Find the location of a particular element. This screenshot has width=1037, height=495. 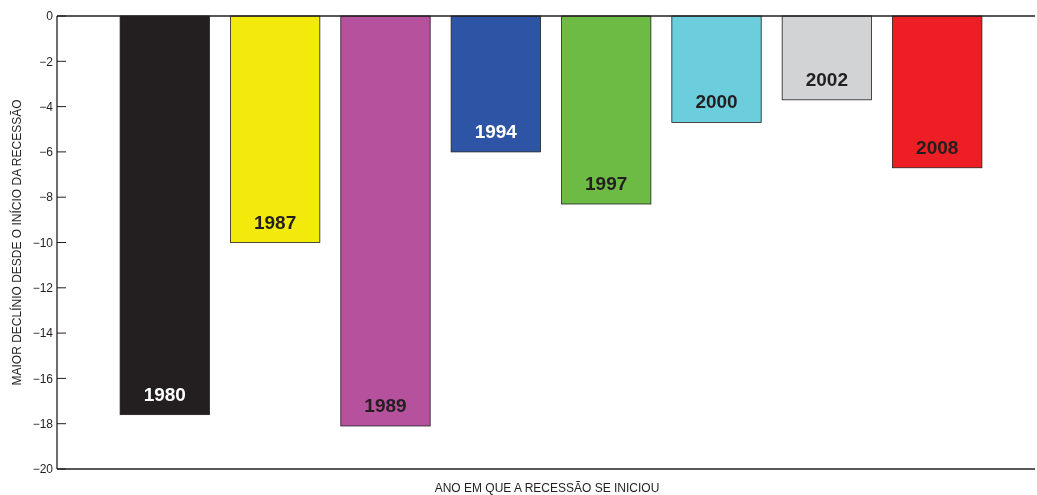

x-tick-label: 1994 is located at coordinates (496, 131).